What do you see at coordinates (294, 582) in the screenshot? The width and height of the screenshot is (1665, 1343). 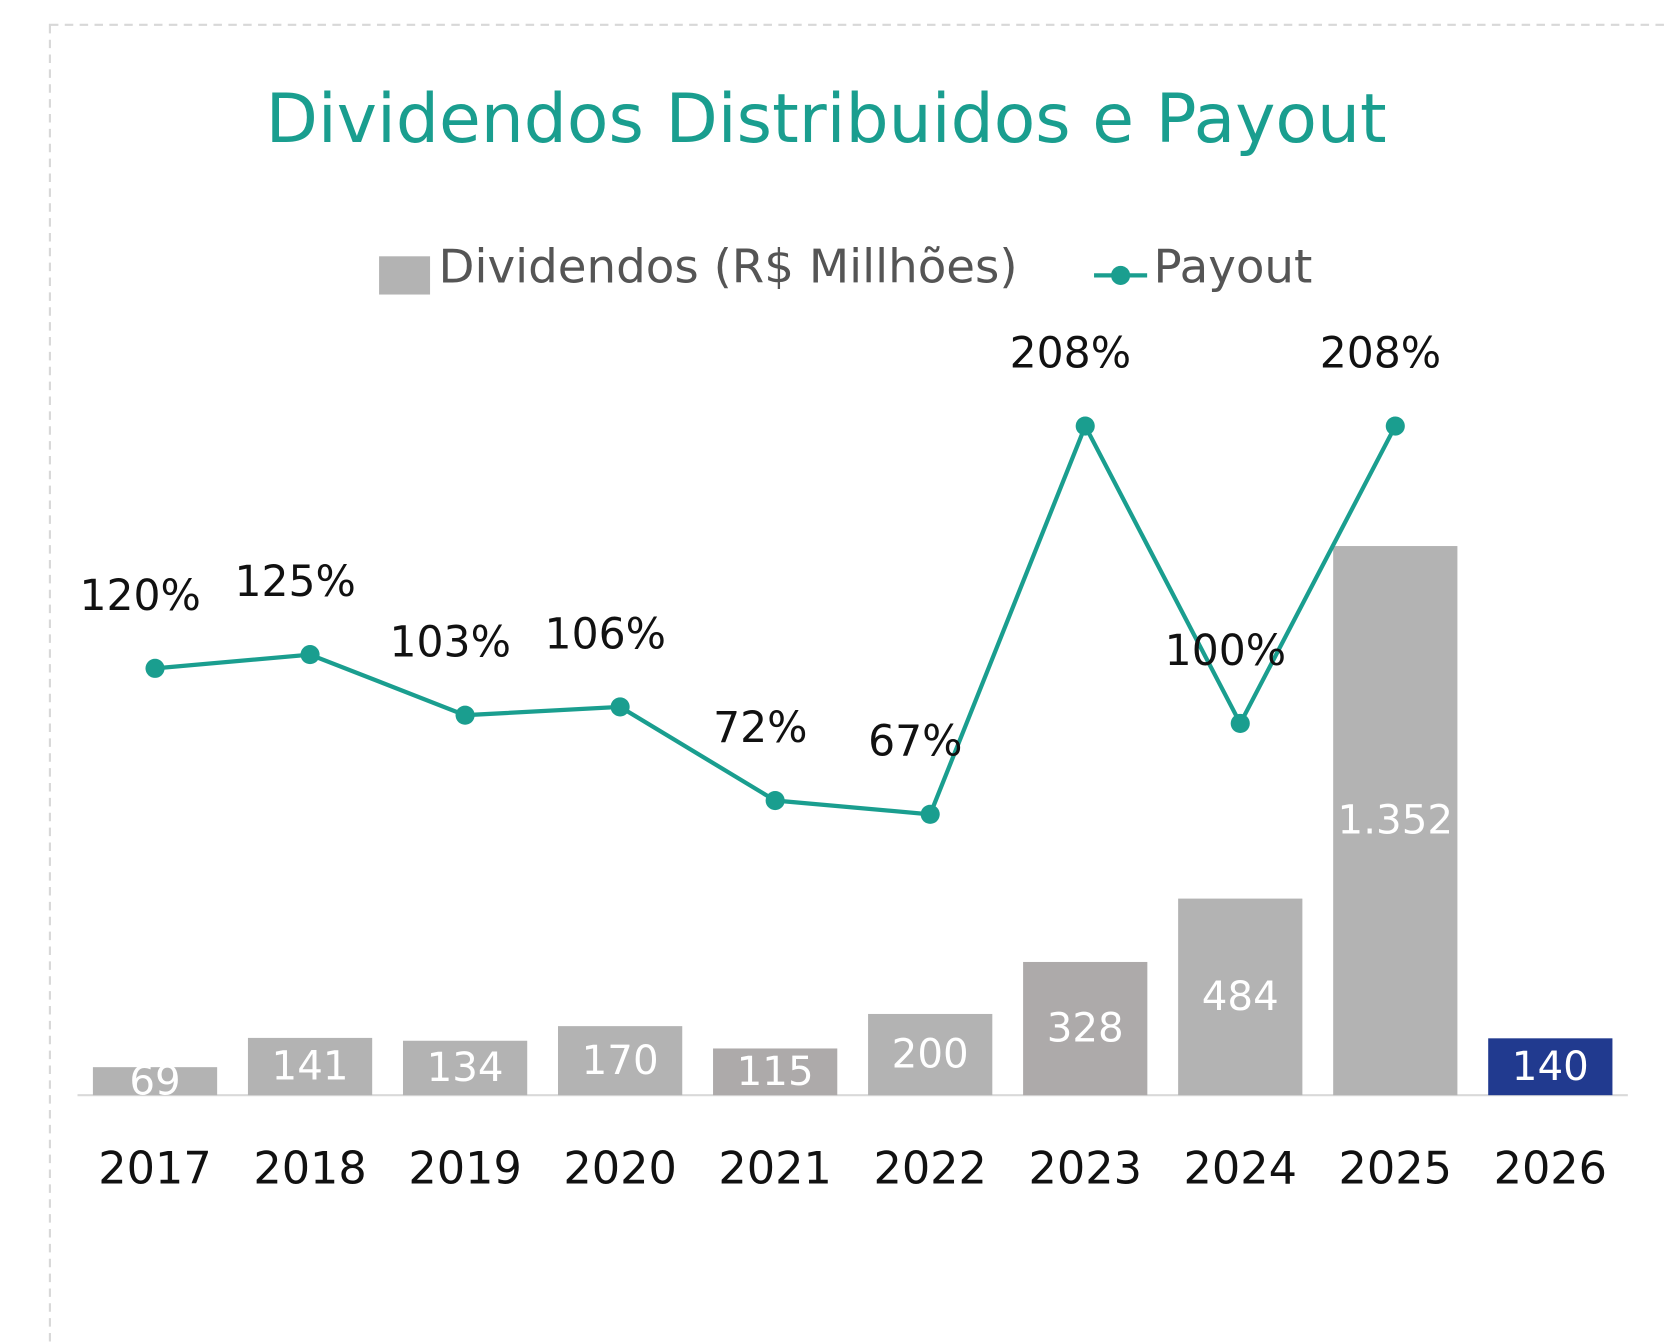 I see `payout-value-label: 125%` at bounding box center [294, 582].